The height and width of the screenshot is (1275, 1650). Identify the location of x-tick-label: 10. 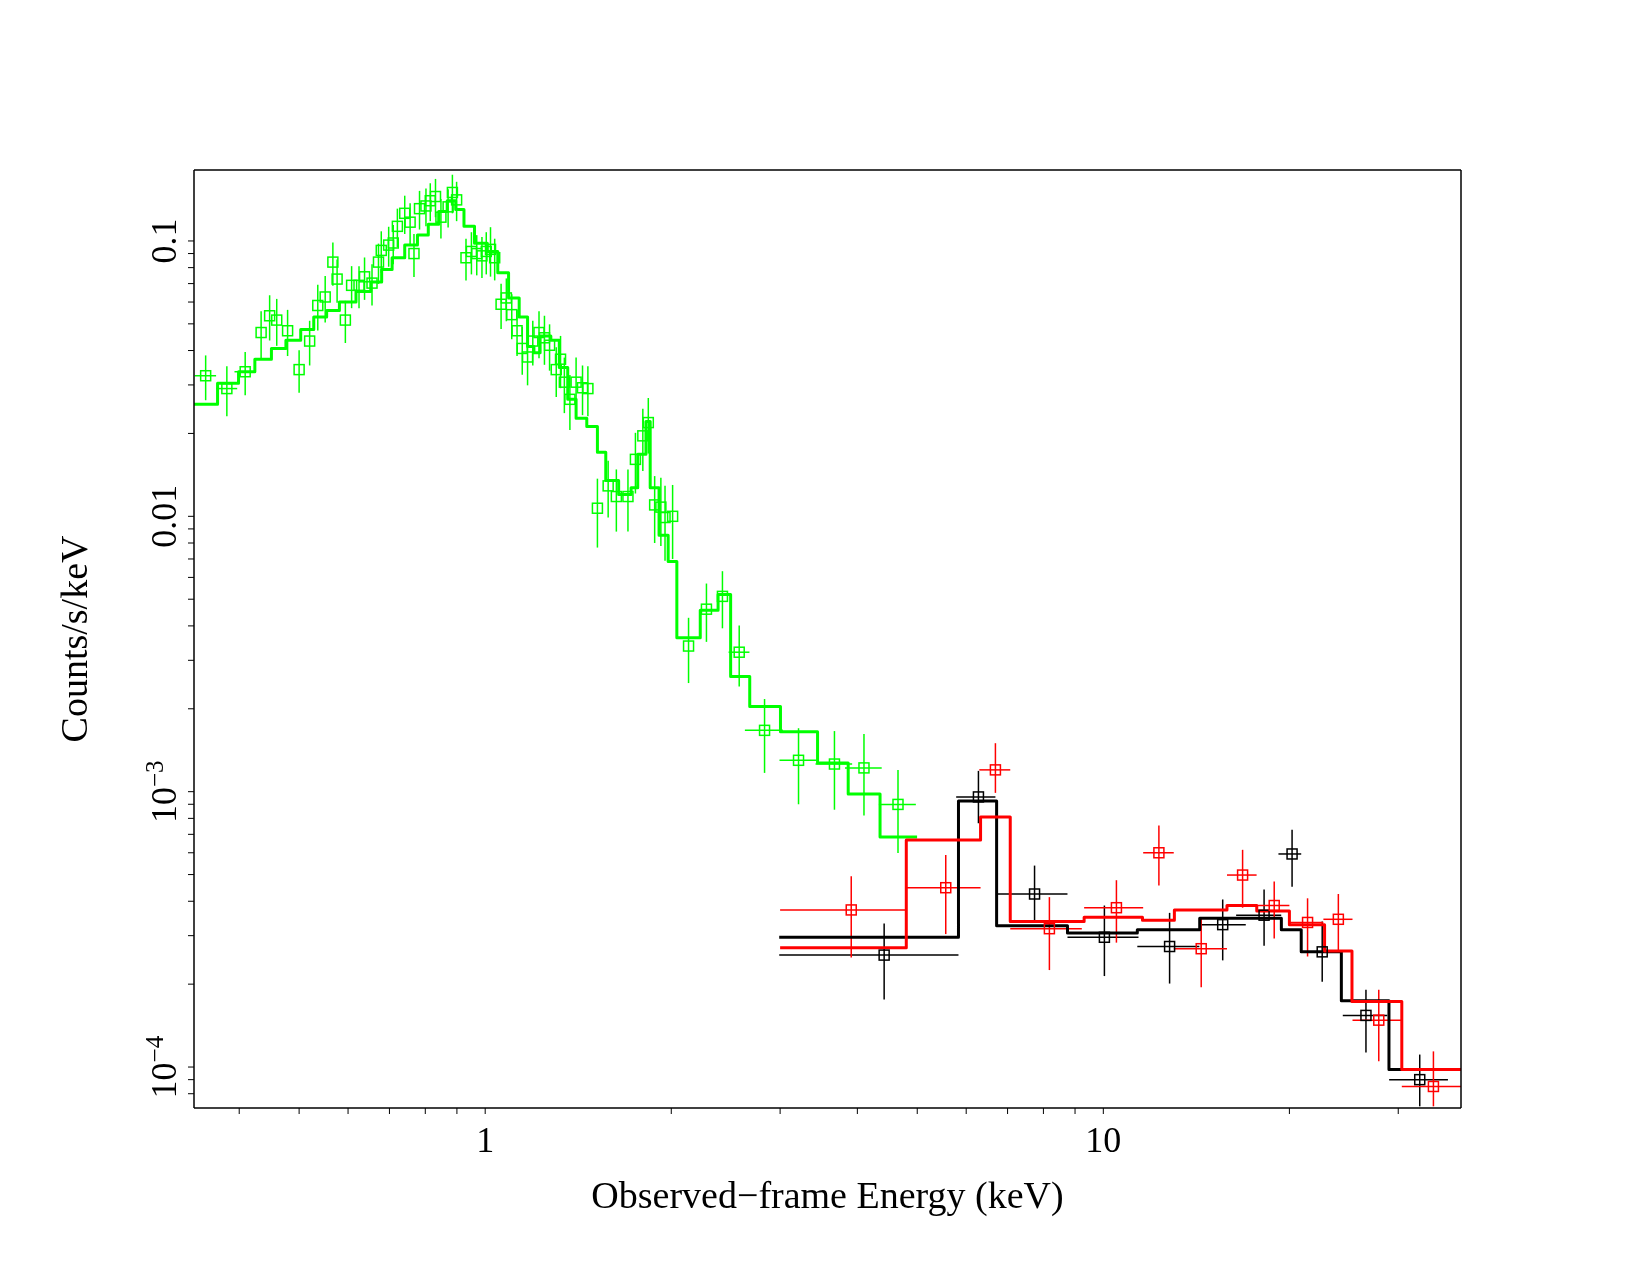
(1103, 1140).